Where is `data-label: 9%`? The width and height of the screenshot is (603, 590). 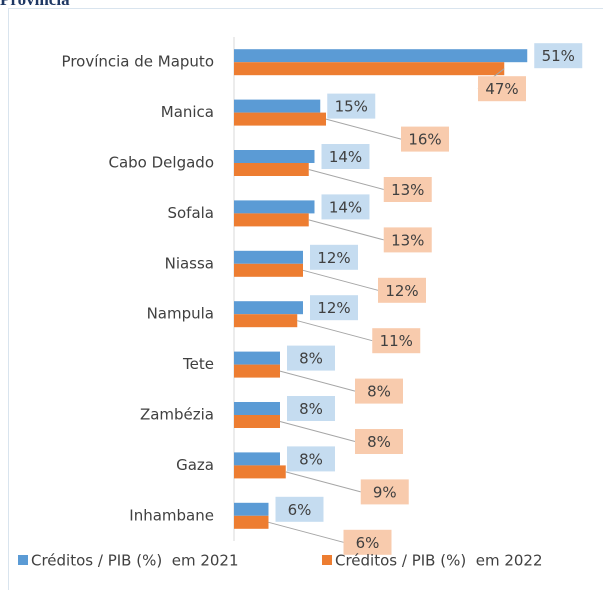
data-label: 9% is located at coordinates (385, 492).